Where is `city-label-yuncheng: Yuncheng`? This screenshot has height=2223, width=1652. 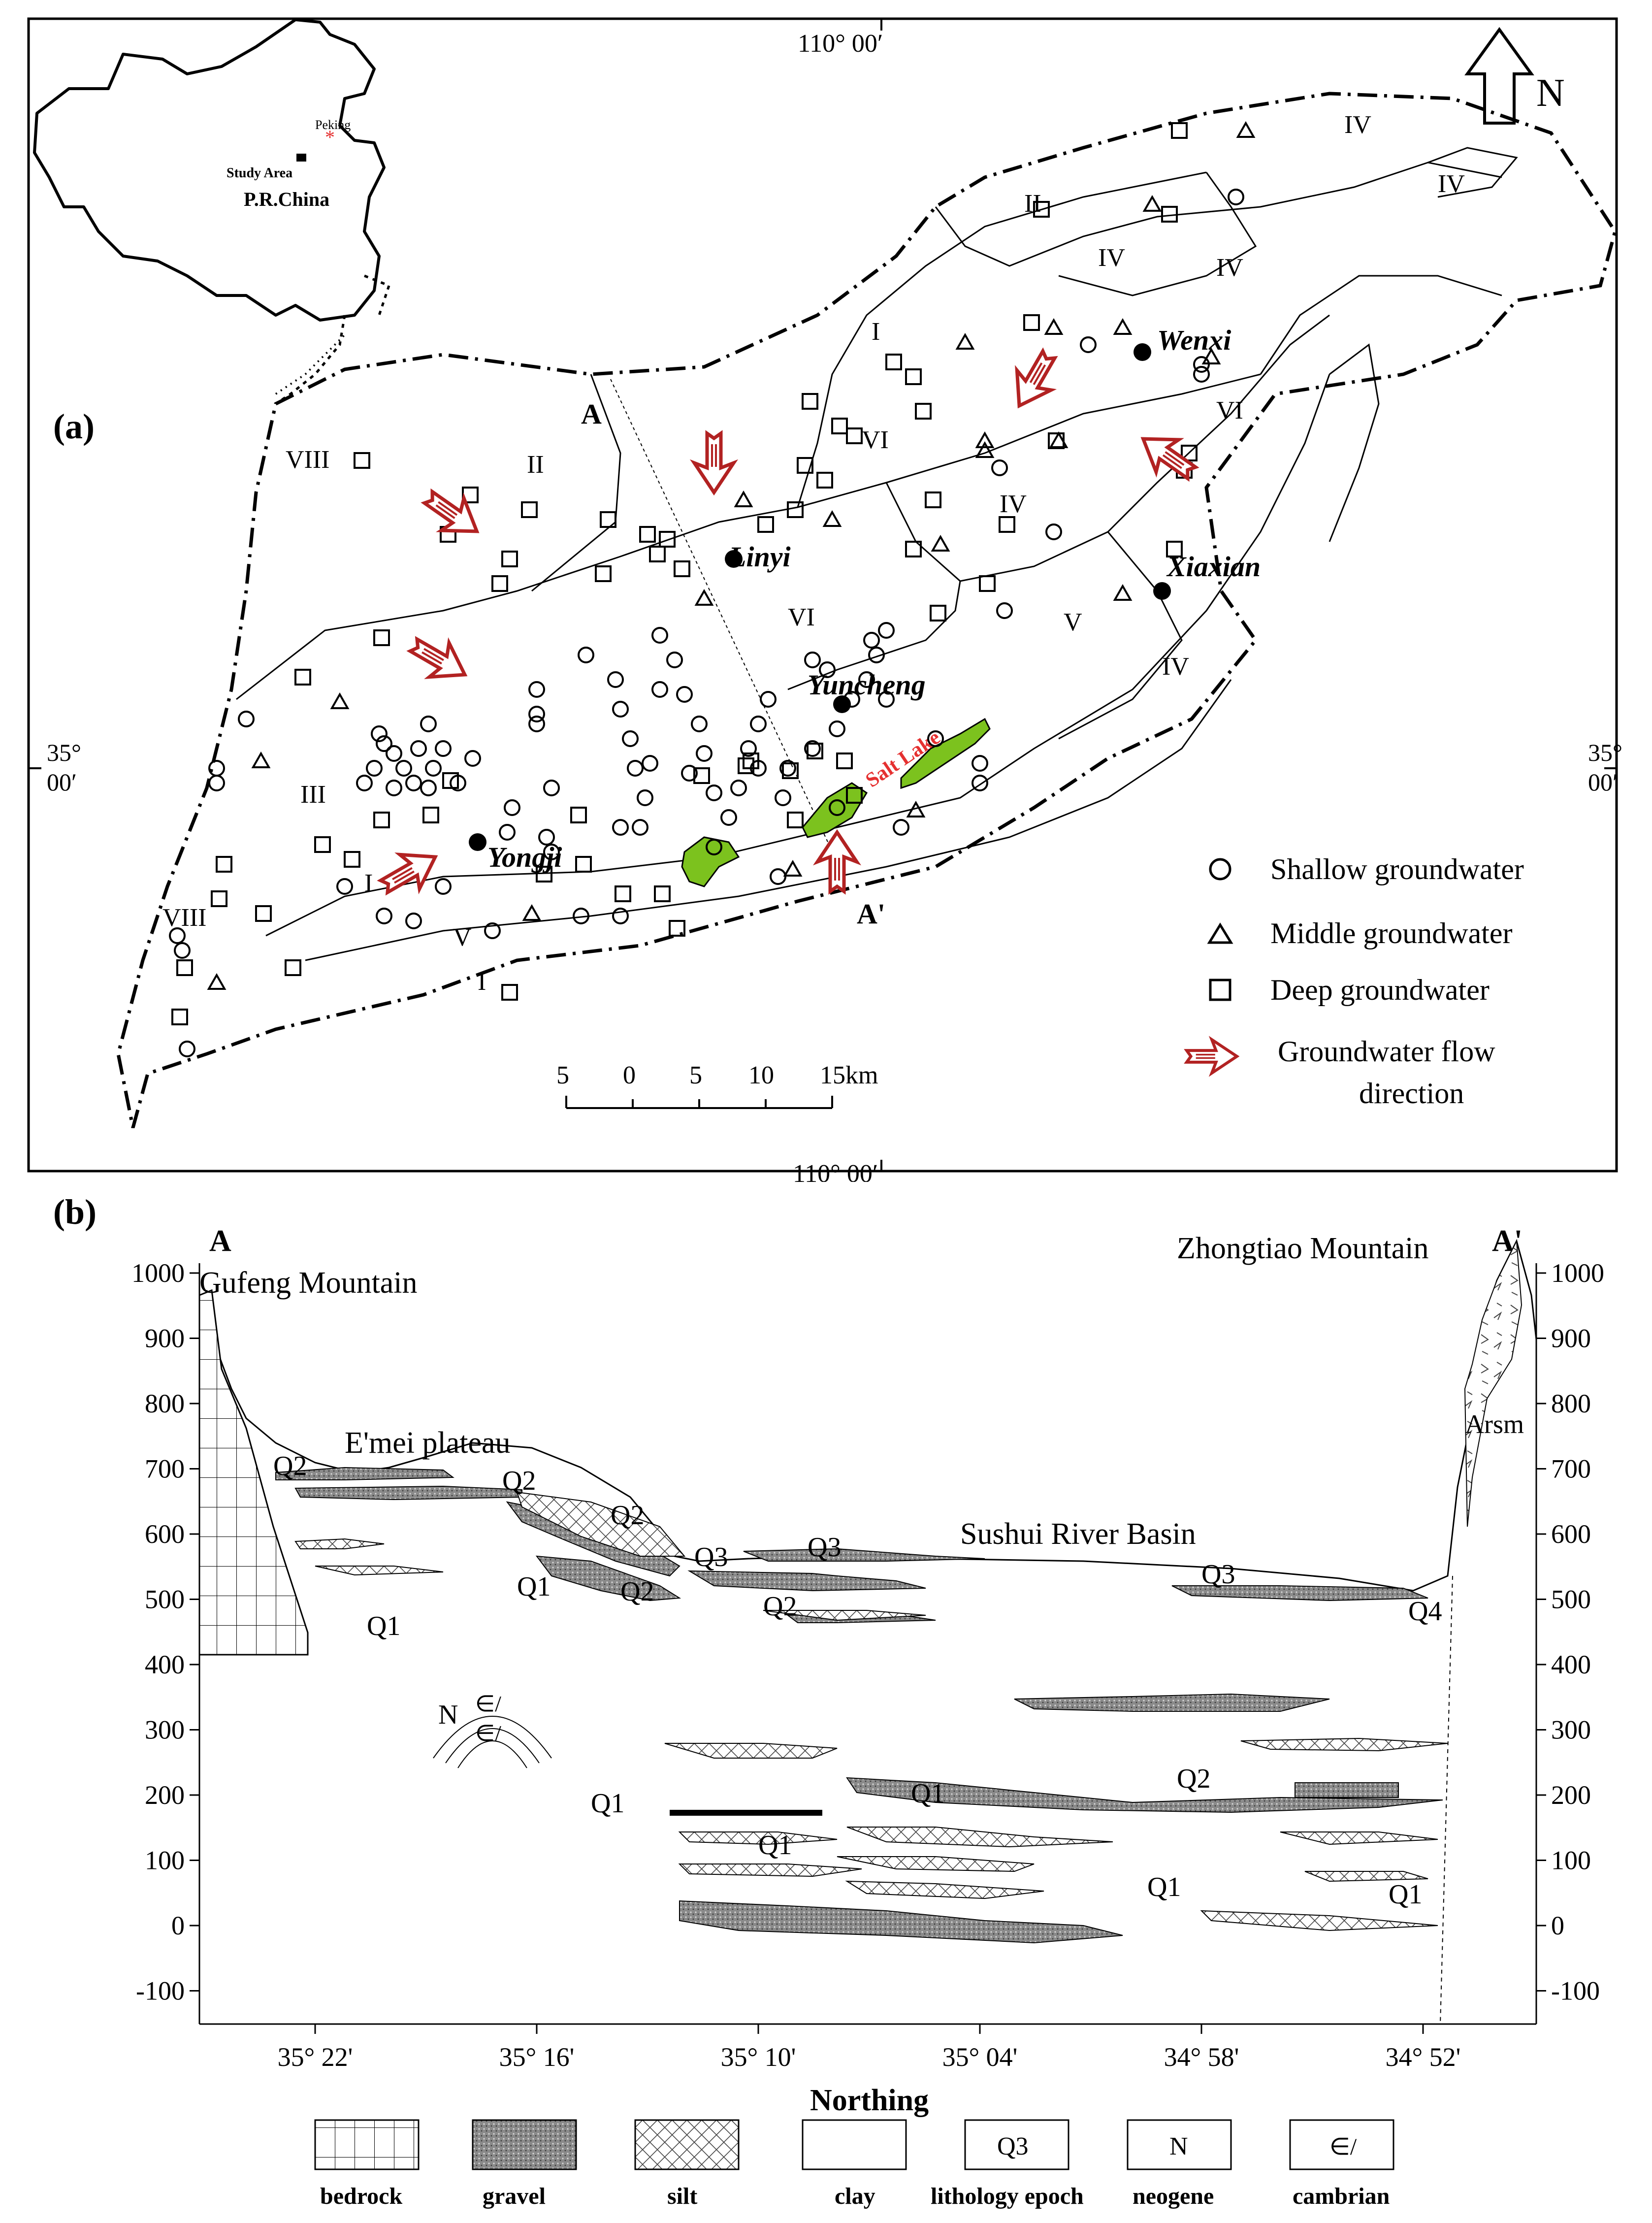 city-label-yuncheng: Yuncheng is located at coordinates (867, 685).